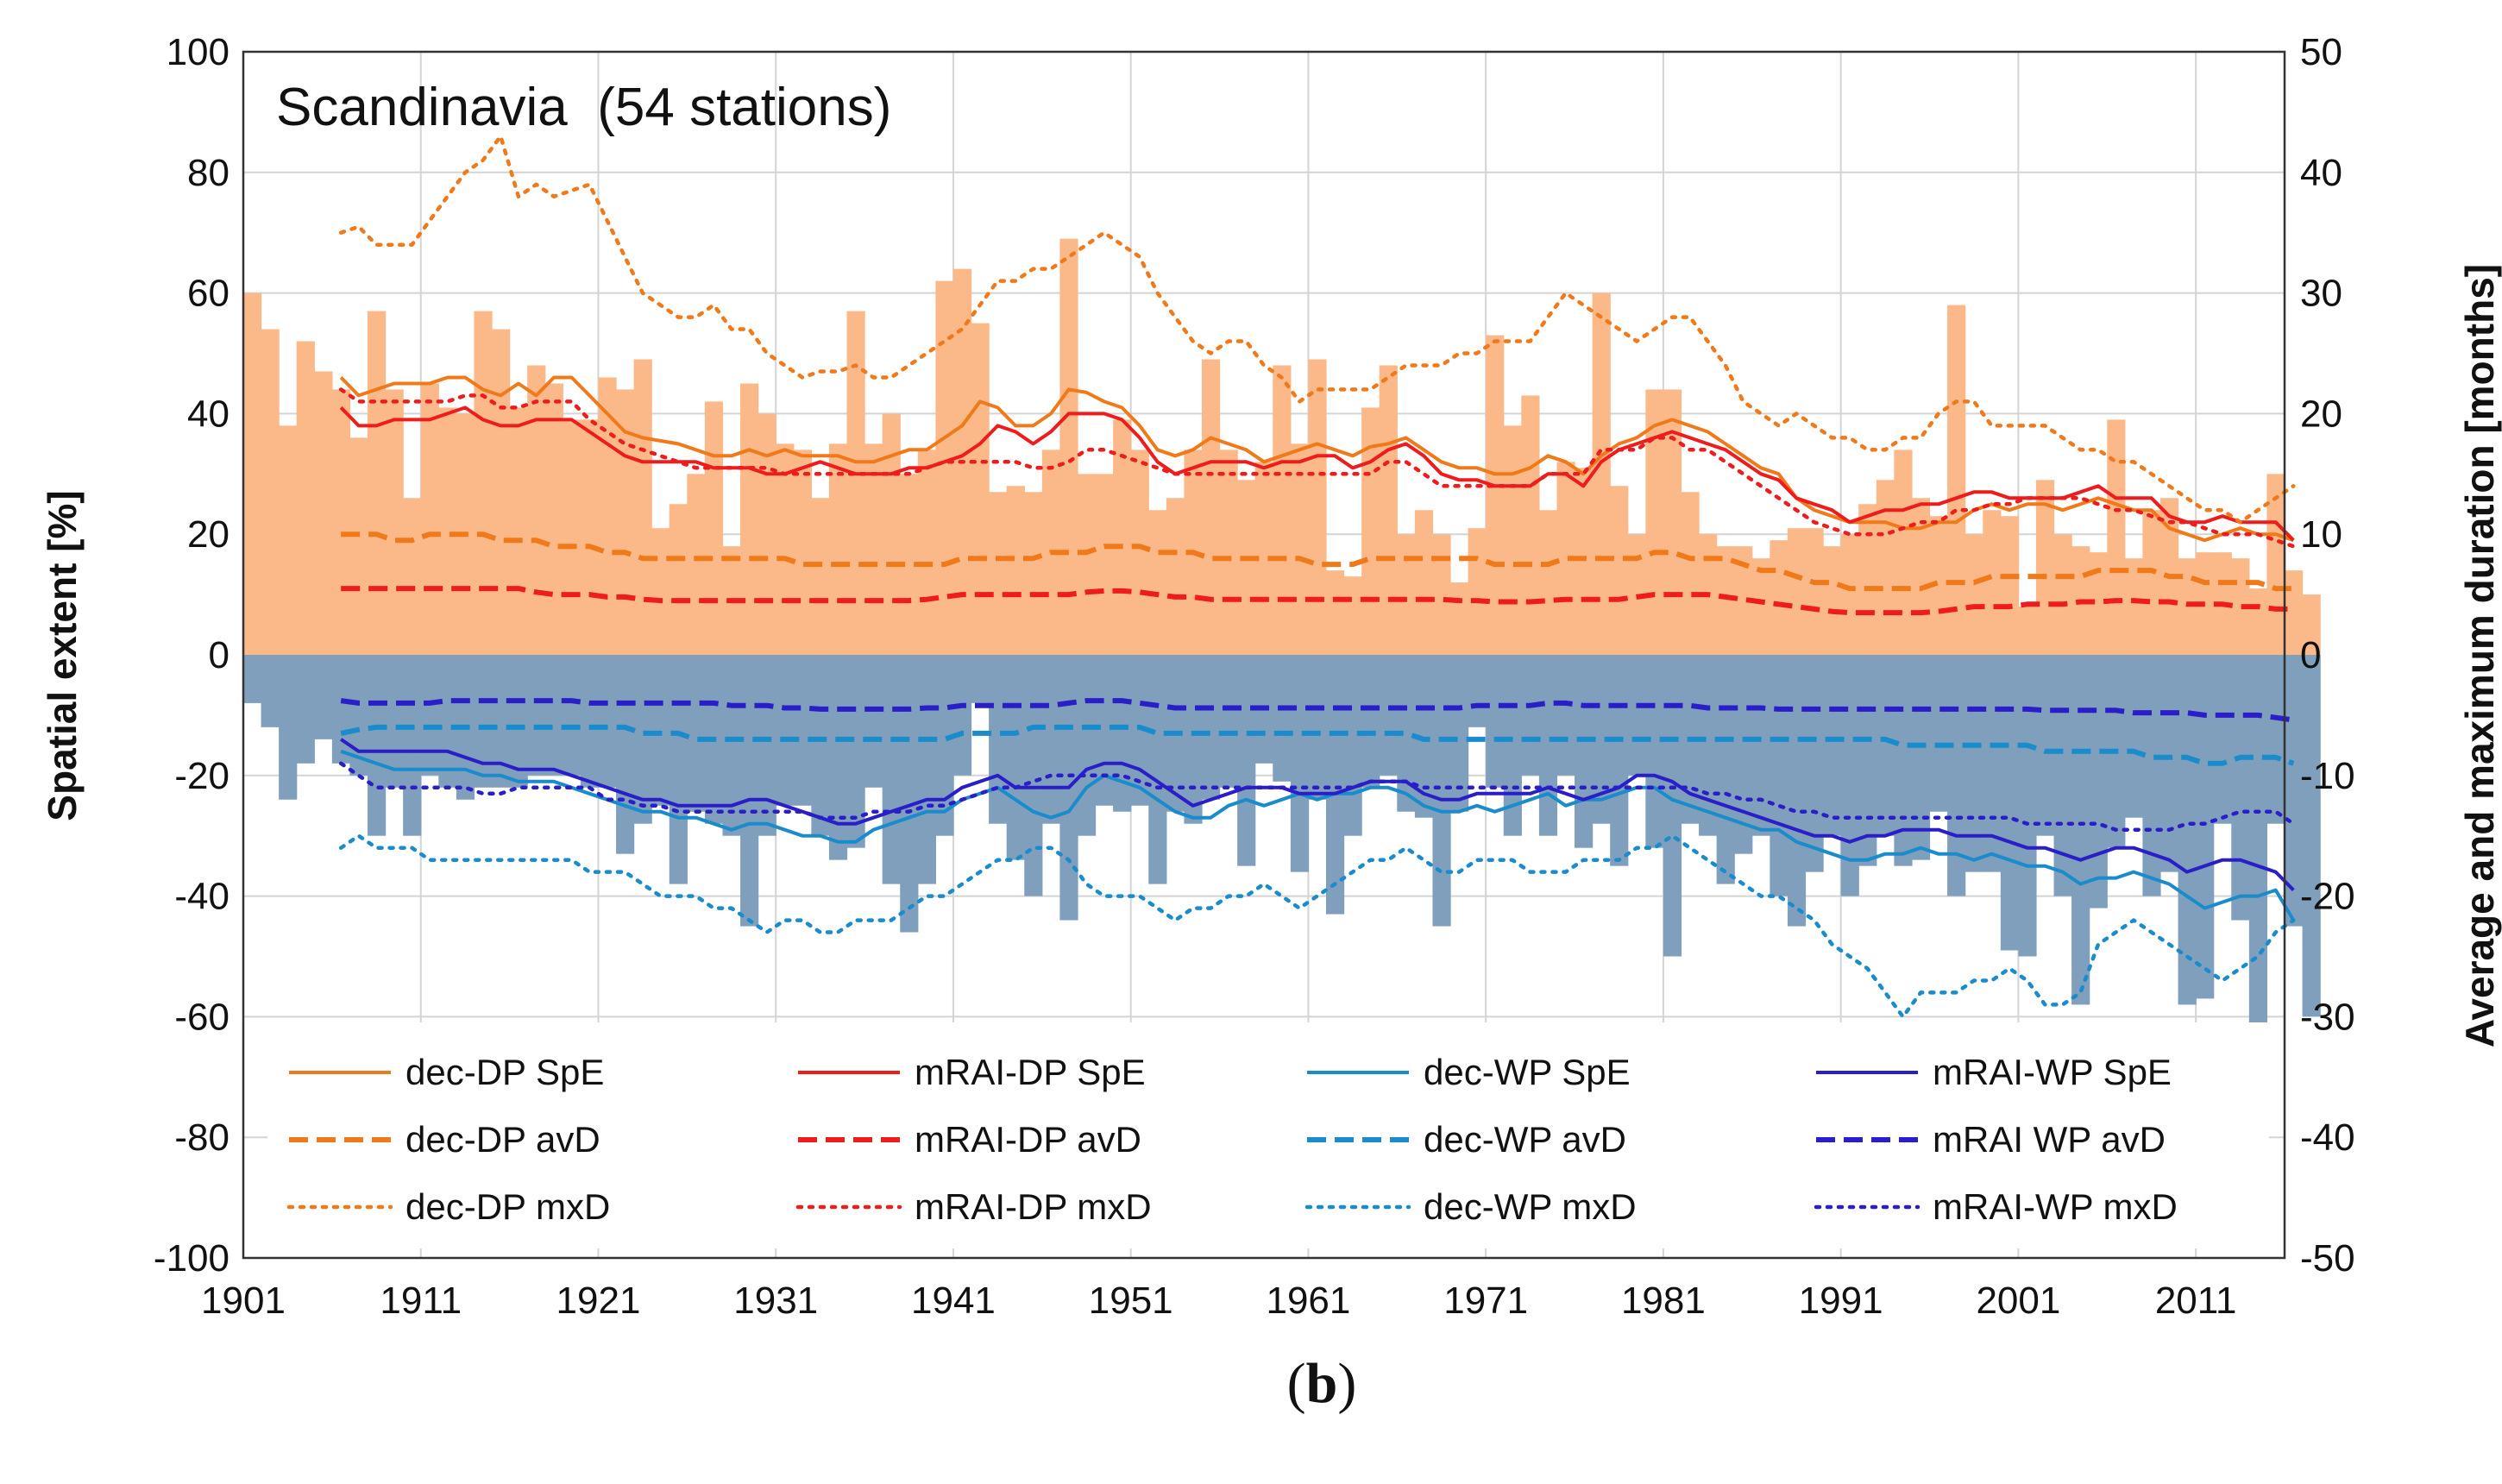 Image resolution: width=2502 pixels, height=1484 pixels. What do you see at coordinates (201, 1137) in the screenshot?
I see `y-tick-left: -80` at bounding box center [201, 1137].